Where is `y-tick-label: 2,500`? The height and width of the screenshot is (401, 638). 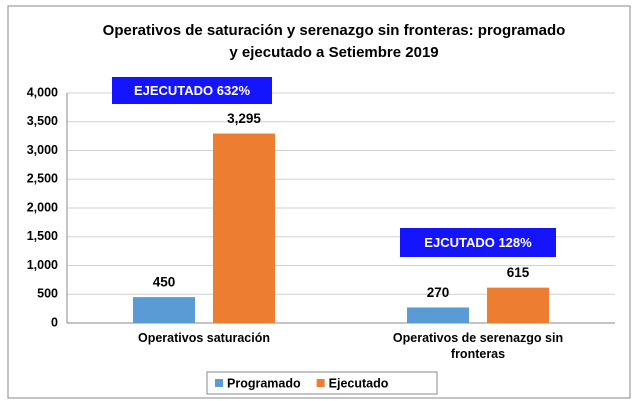
y-tick-label: 2,500 is located at coordinates (42, 179).